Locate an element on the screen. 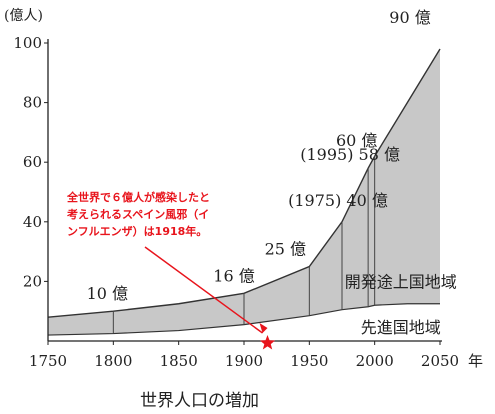 Image resolution: width=495 pixels, height=414 pixels. arrow-head is located at coordinates (263, 328).